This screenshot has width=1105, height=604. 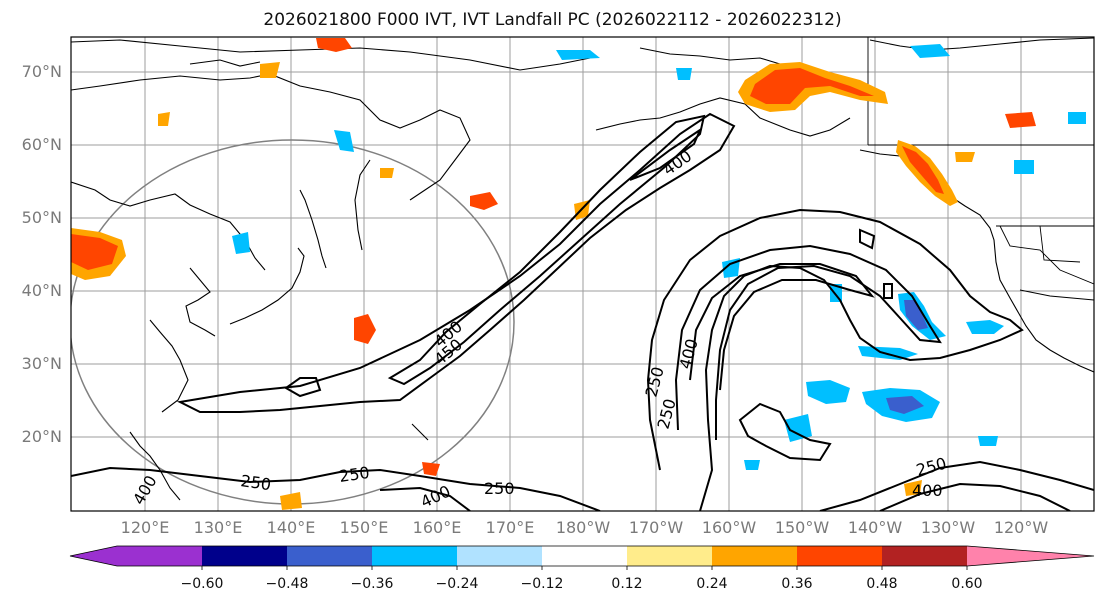 What do you see at coordinates (965, 157) in the screenshot?
I see `patch-canada-small` at bounding box center [965, 157].